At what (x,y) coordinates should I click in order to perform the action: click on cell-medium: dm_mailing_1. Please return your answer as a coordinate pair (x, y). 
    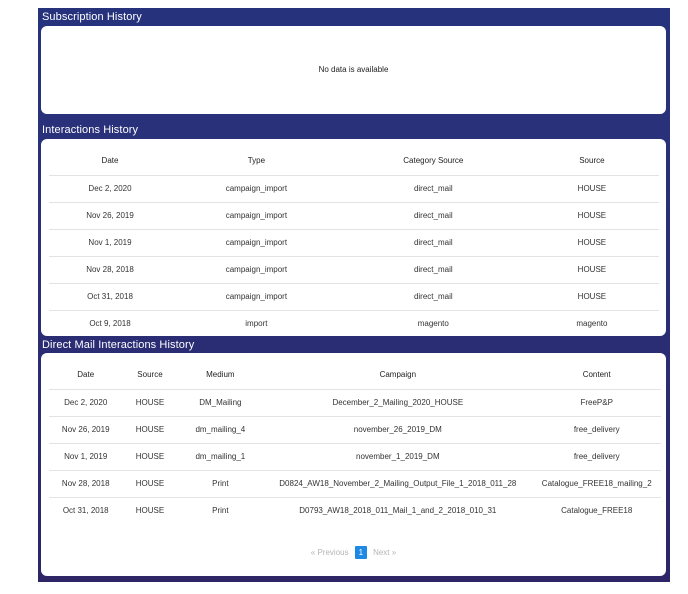
    Looking at the image, I should click on (220, 456).